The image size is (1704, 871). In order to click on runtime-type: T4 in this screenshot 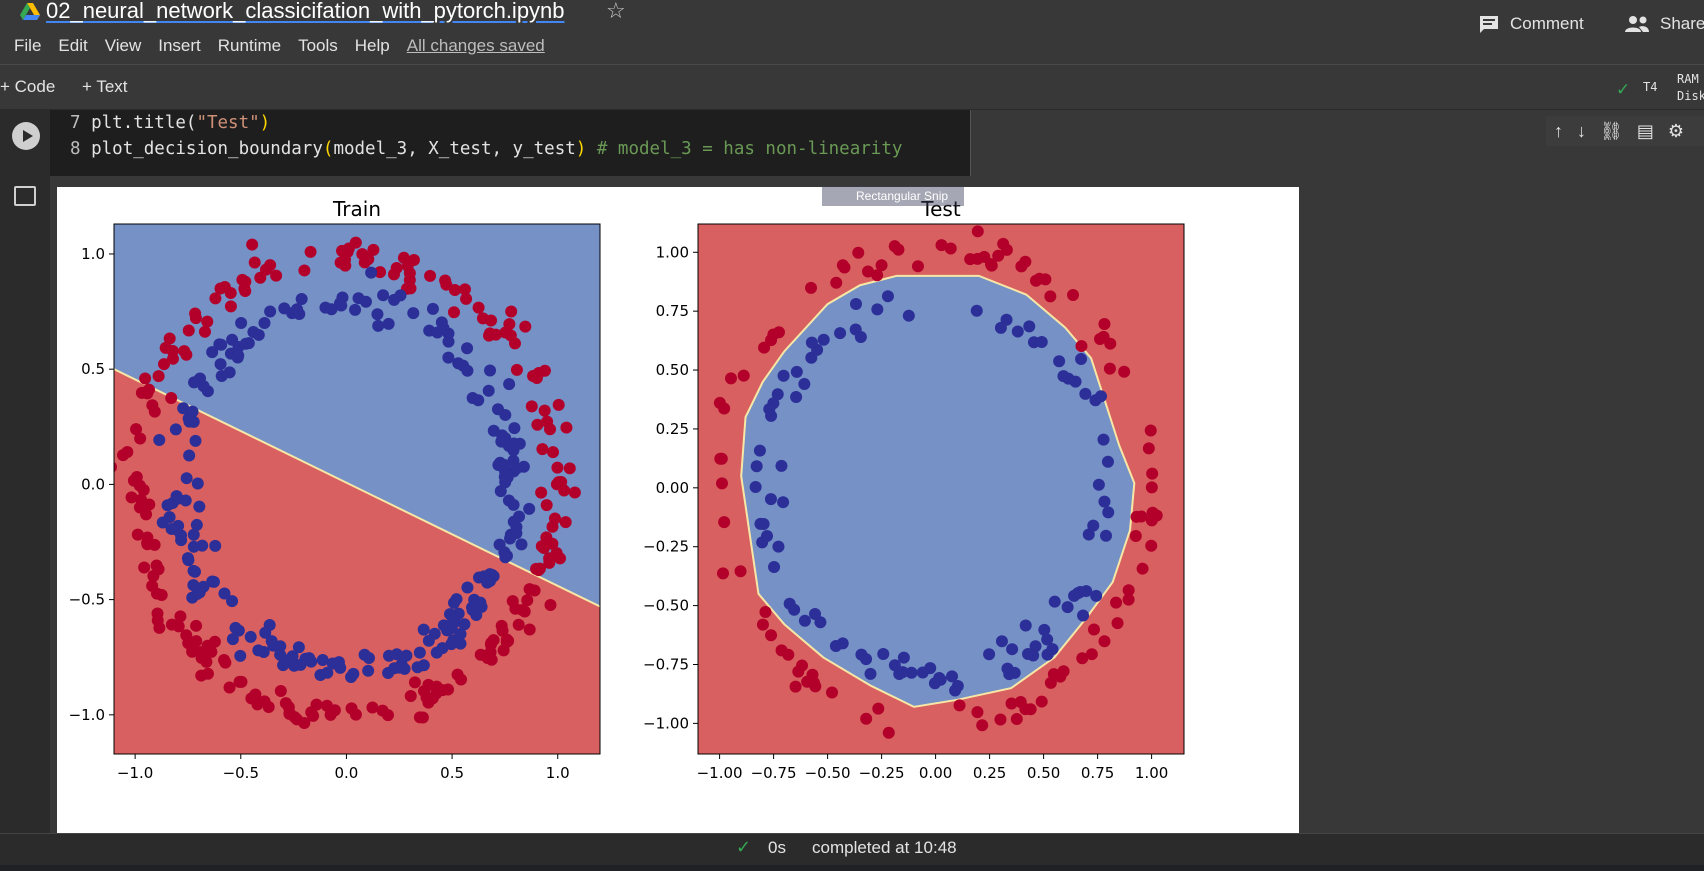, I will do `click(1650, 87)`.